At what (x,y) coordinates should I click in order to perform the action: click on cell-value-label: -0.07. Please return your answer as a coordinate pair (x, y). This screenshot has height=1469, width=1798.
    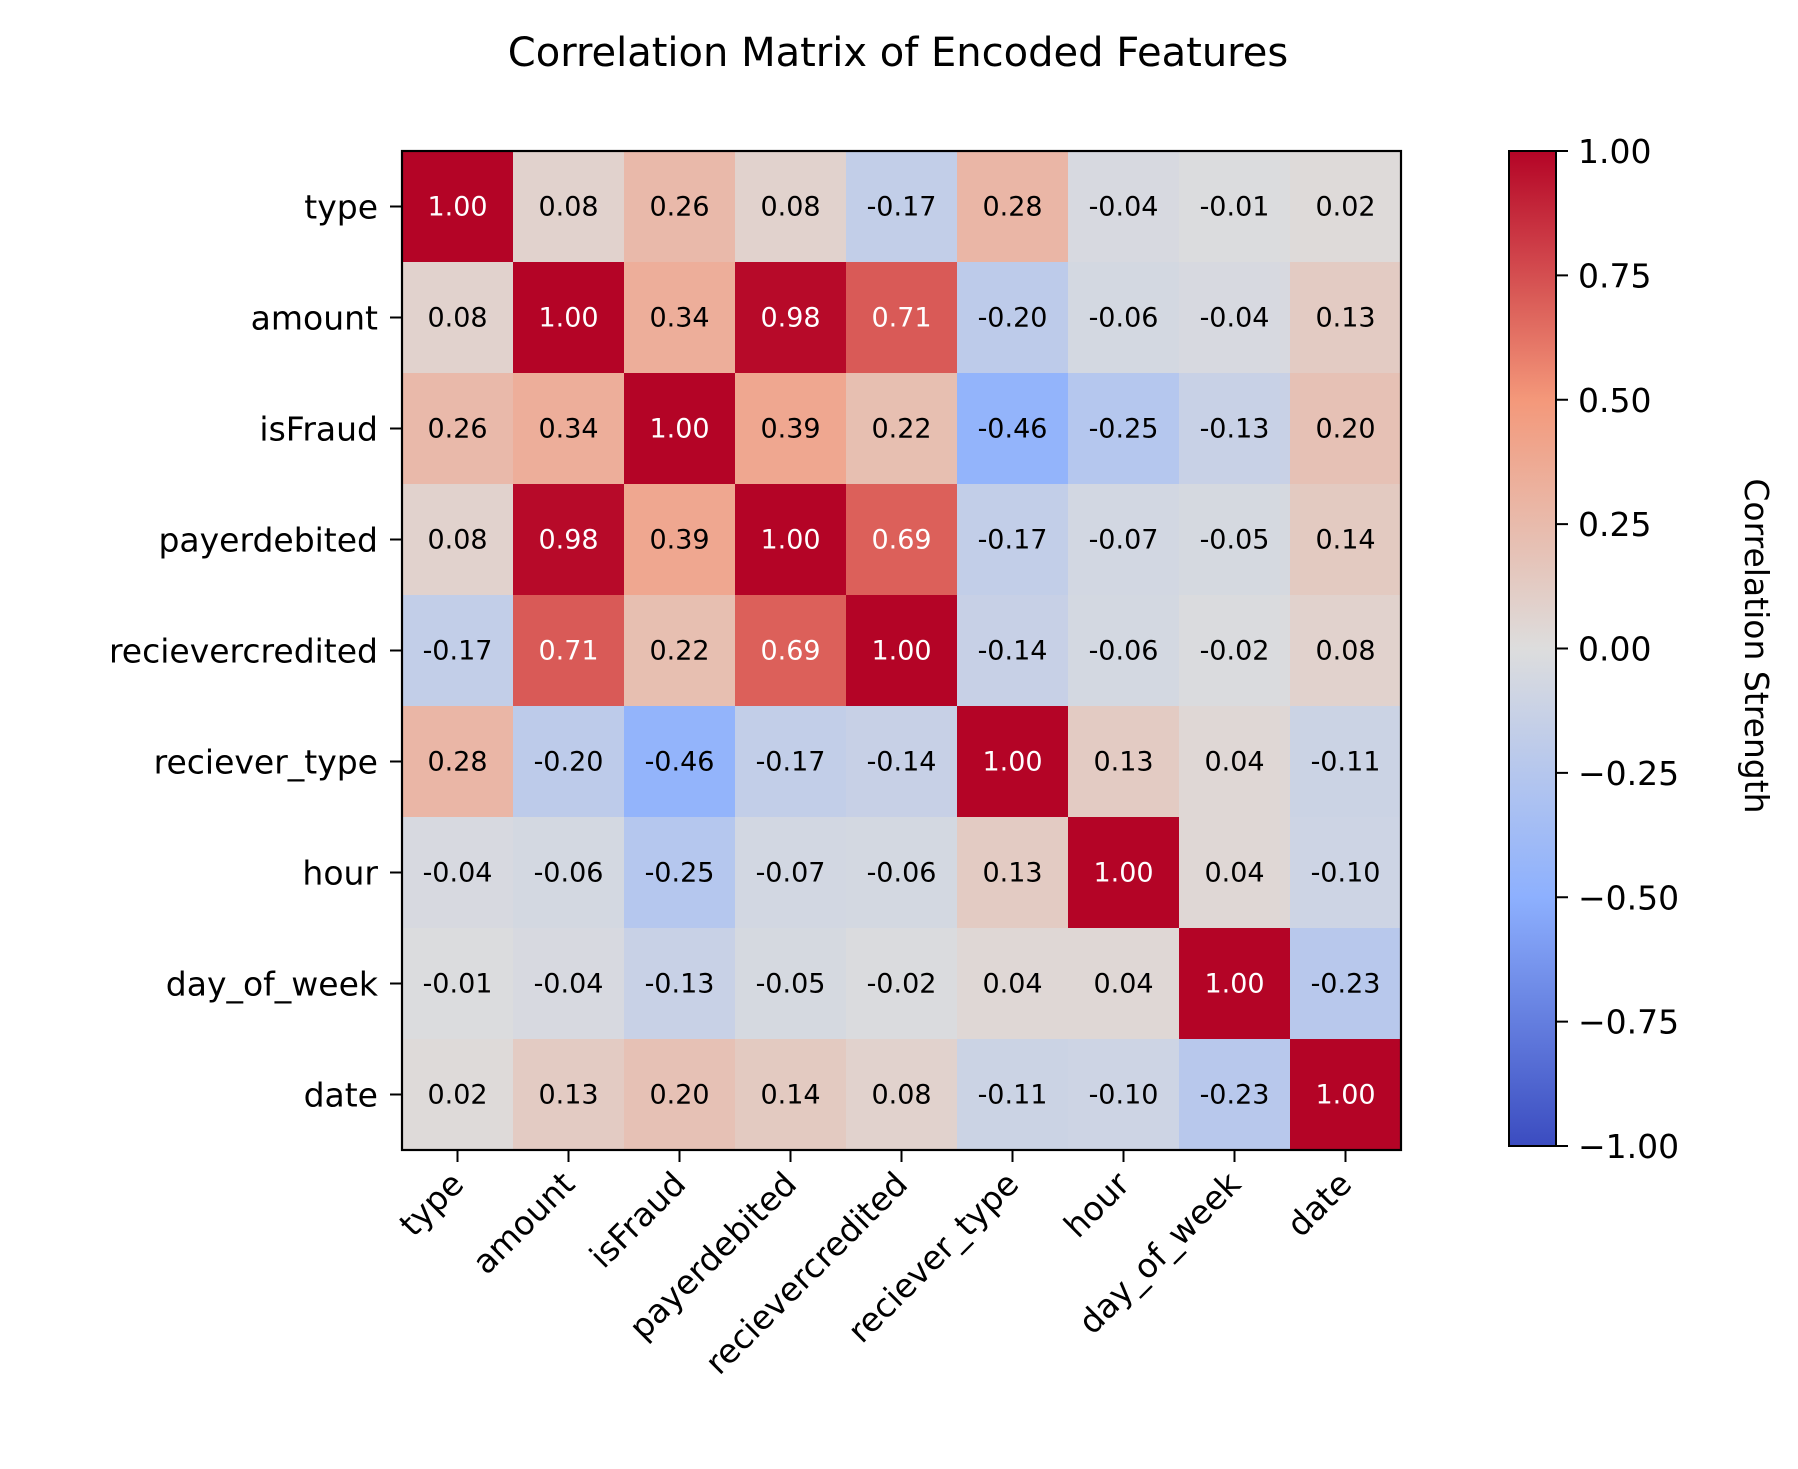
    Looking at the image, I should click on (1124, 540).